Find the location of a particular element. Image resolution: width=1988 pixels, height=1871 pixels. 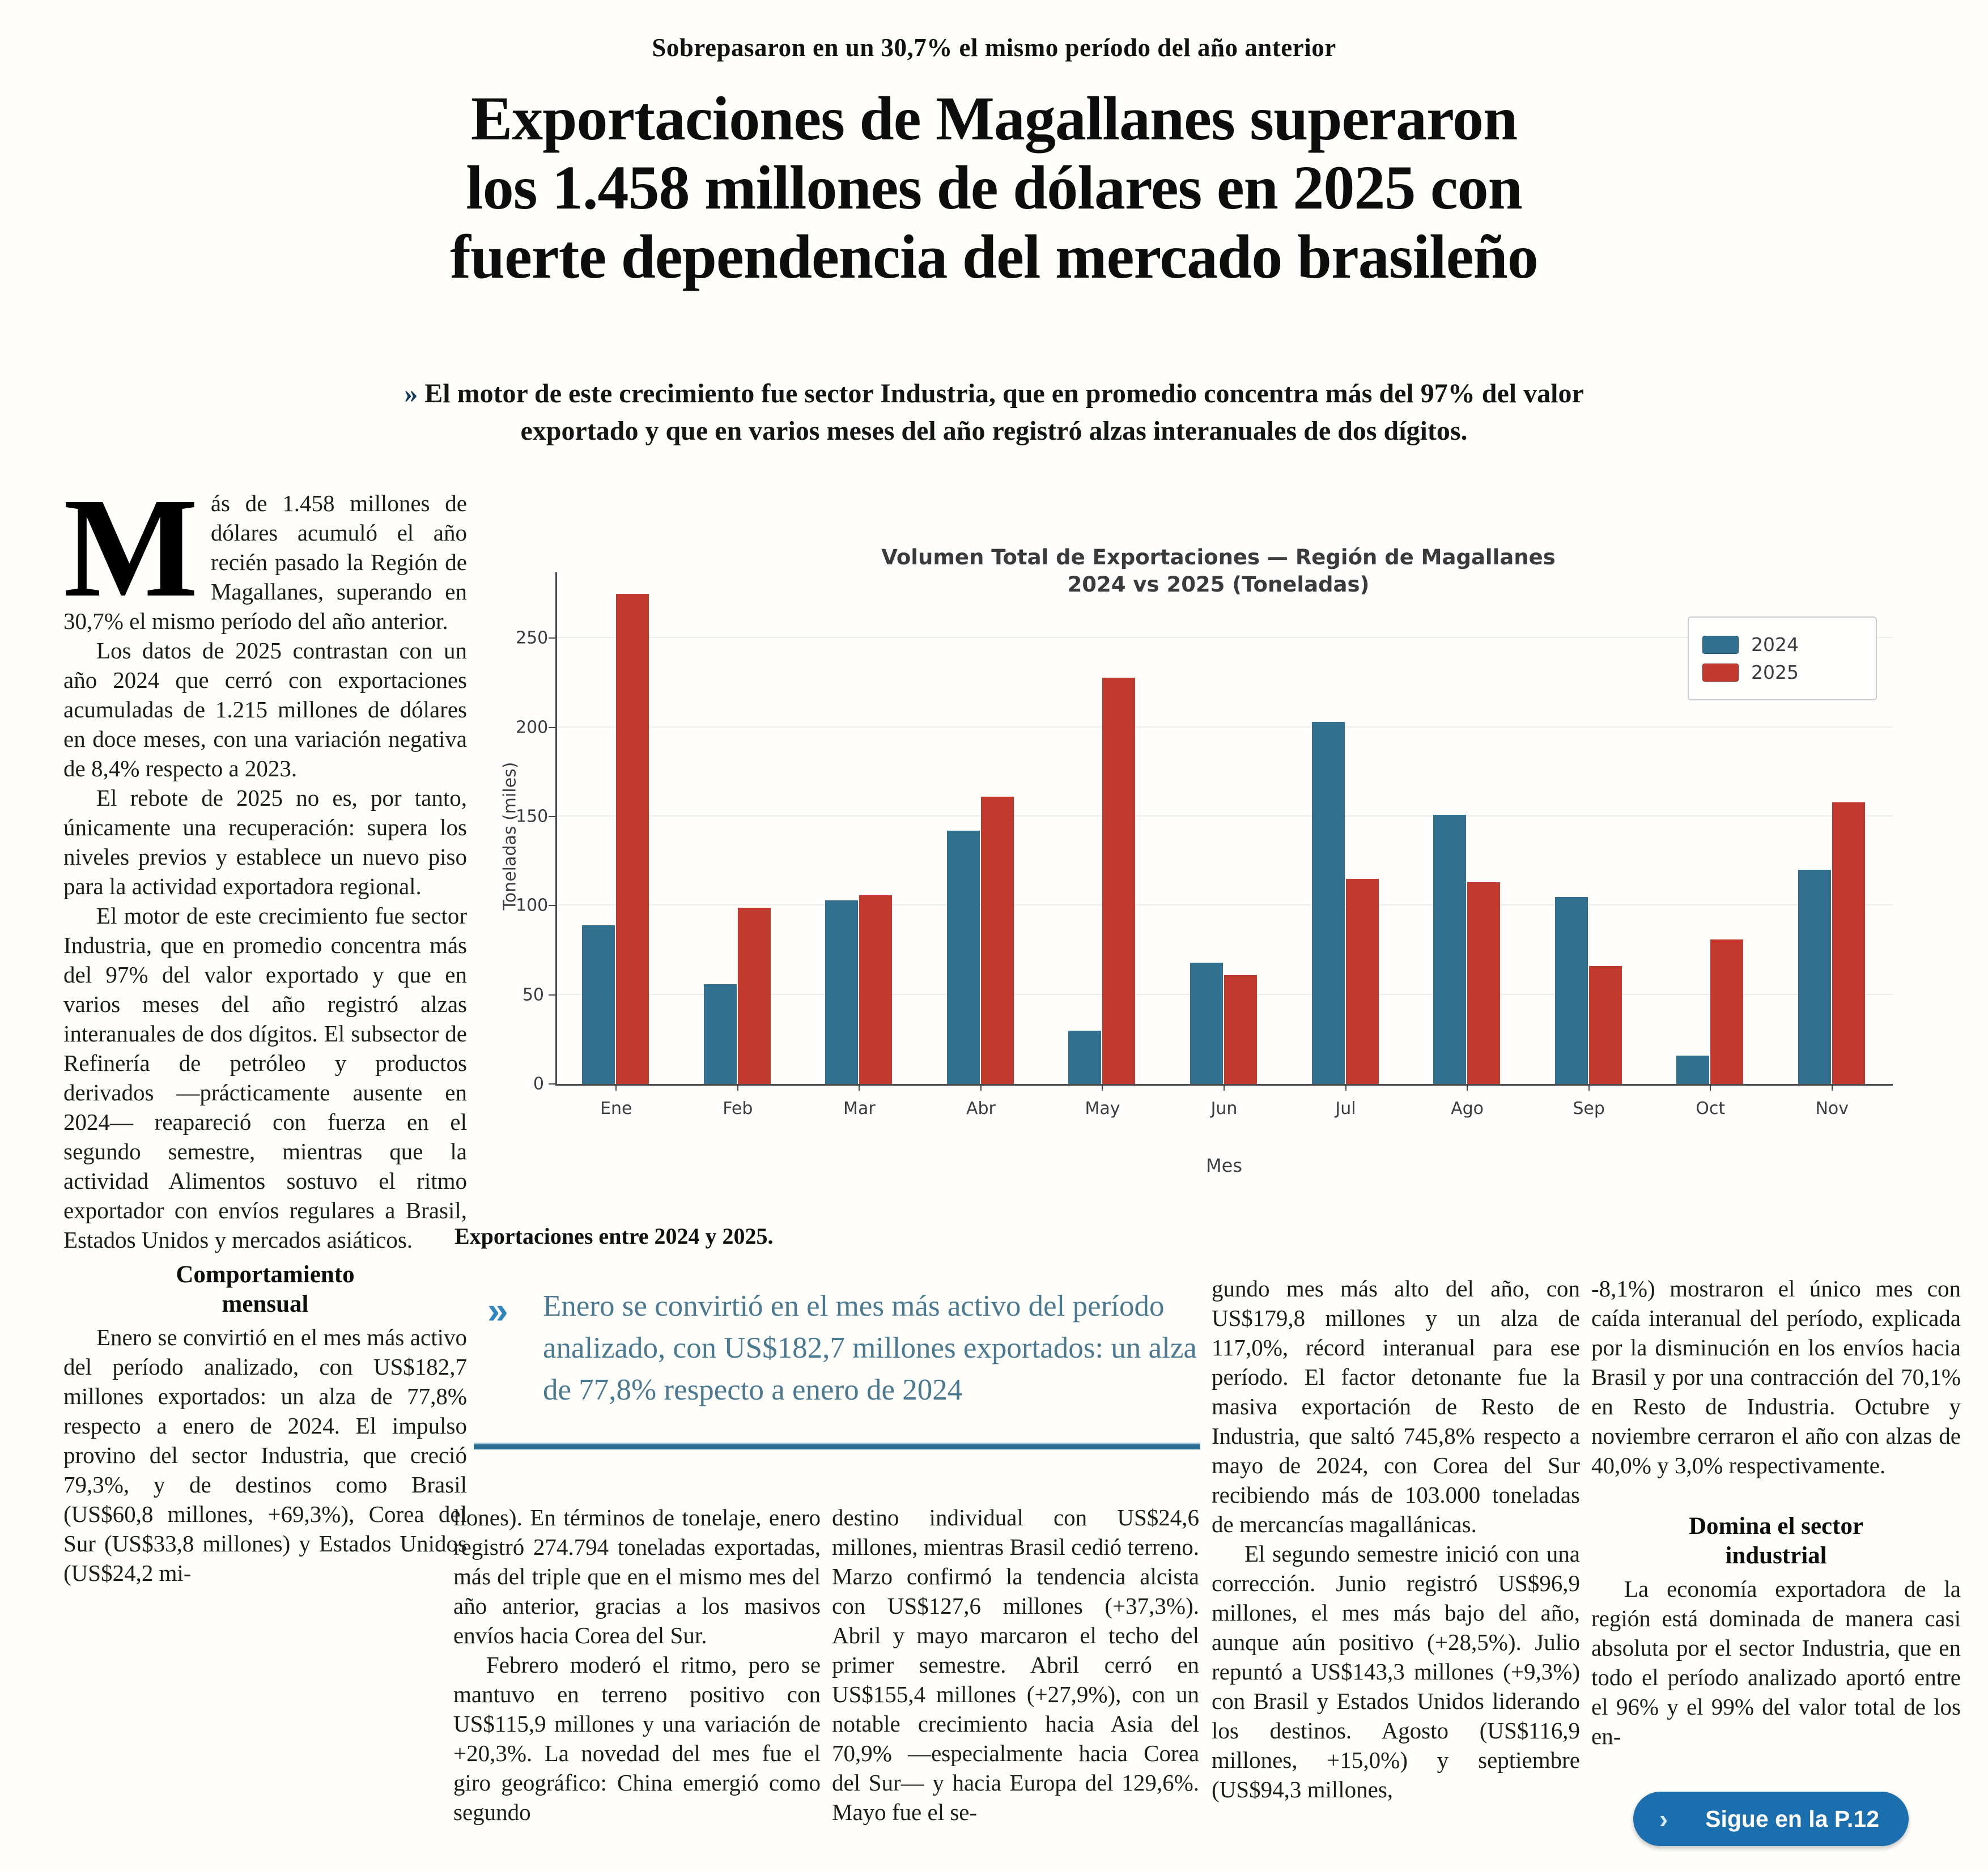

bar-2025-Ago is located at coordinates (1484, 983).